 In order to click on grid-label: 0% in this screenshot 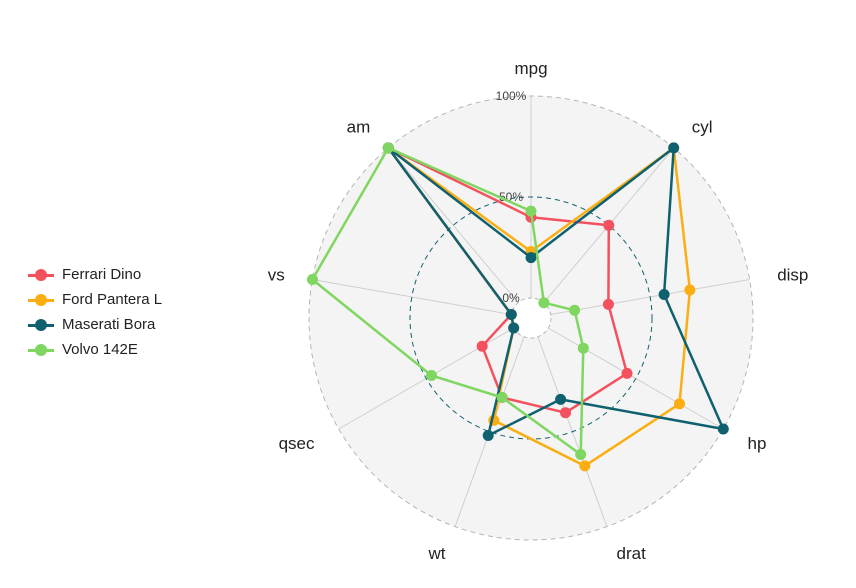, I will do `click(511, 298)`.